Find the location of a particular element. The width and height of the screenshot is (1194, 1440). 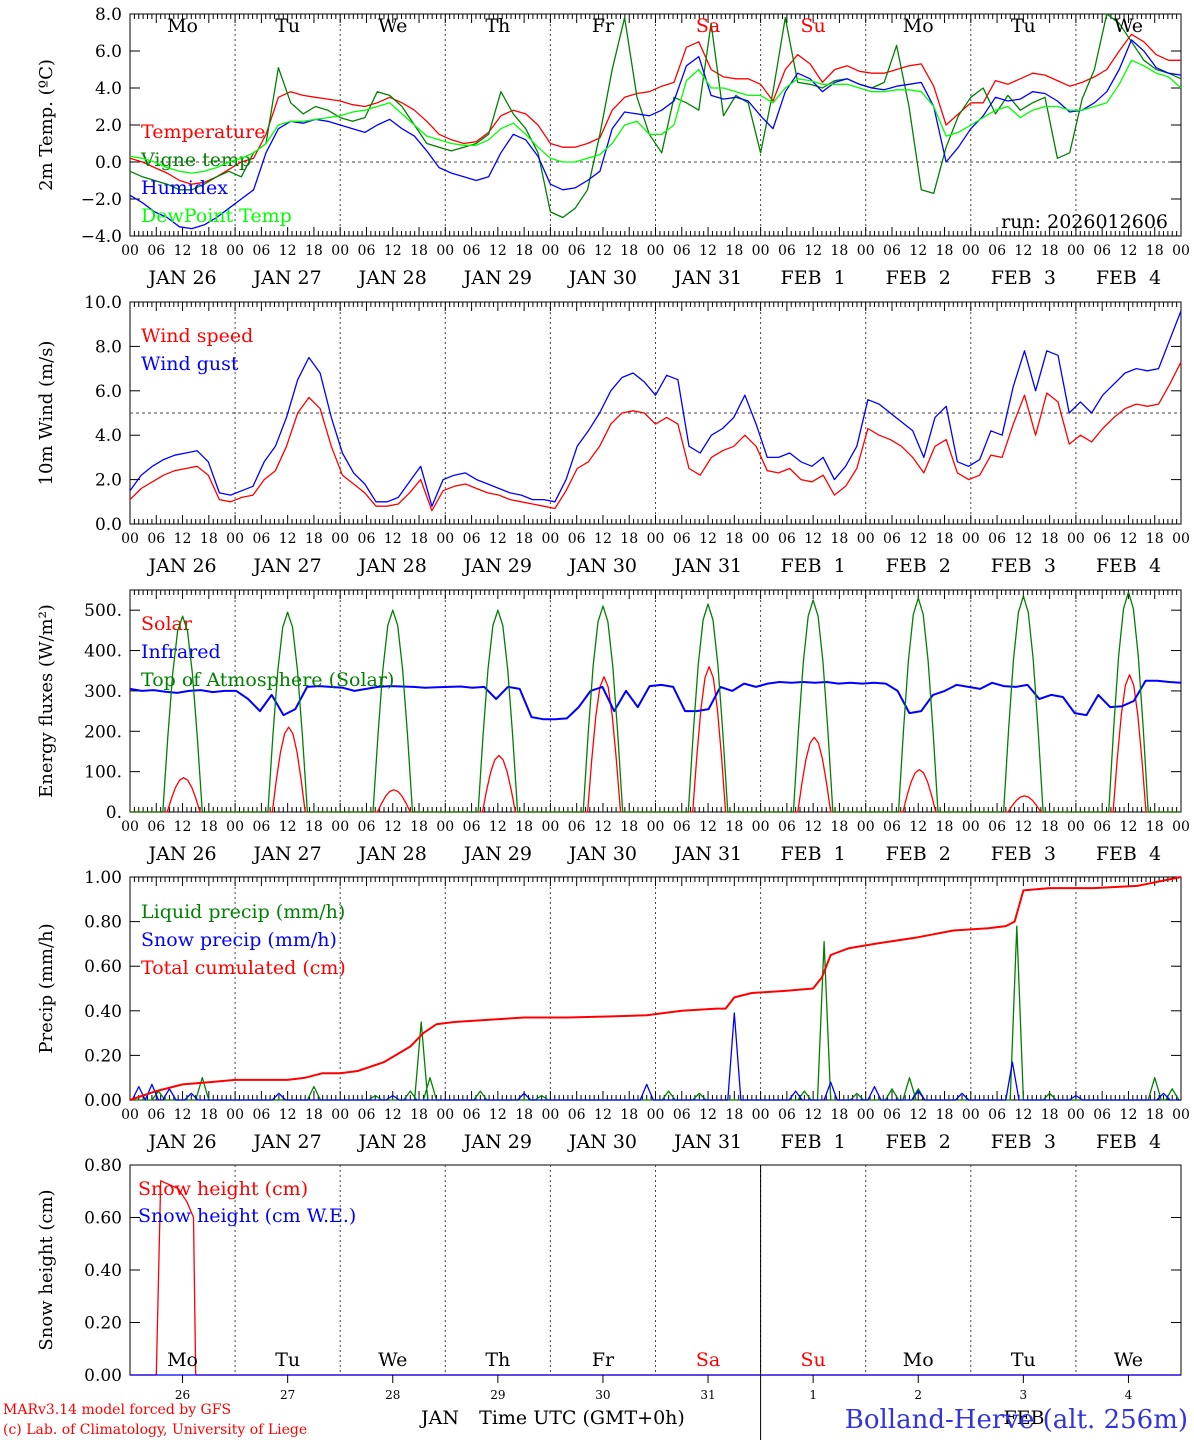

series-line-snow-height-cm is located at coordinates (655, 1278).